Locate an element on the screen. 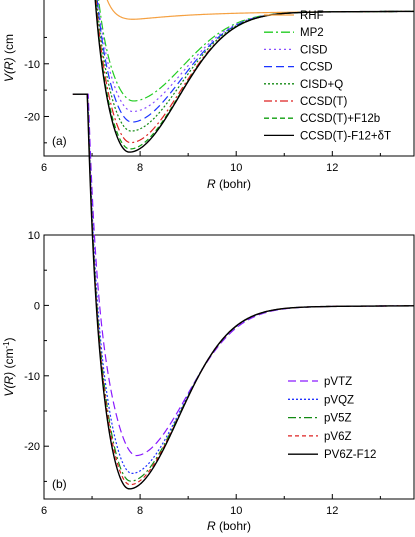 The height and width of the screenshot is (537, 415). legend-label: pV5Z is located at coordinates (338, 419).